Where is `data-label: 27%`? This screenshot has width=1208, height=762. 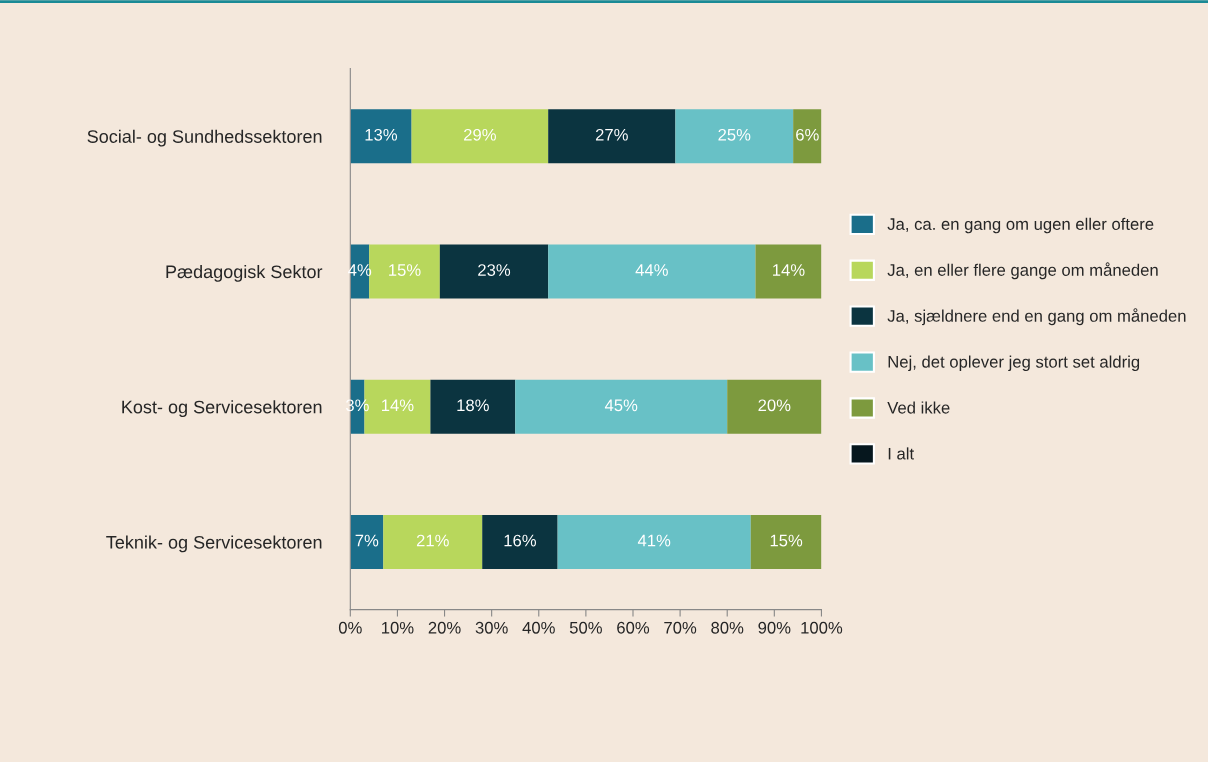
data-label: 27% is located at coordinates (611, 134).